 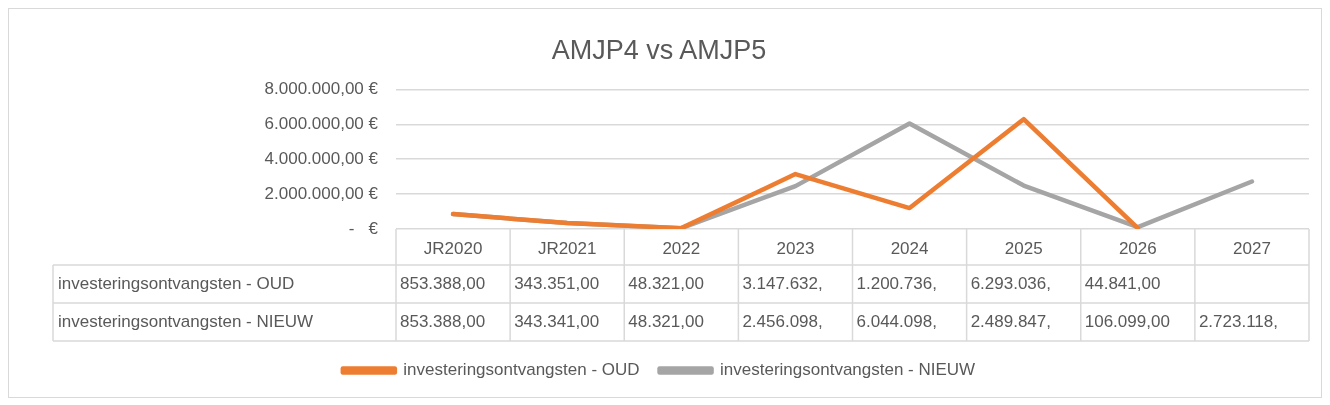 What do you see at coordinates (848, 370) in the screenshot?
I see `legend-label: investeringsontvangsten - NIEUW` at bounding box center [848, 370].